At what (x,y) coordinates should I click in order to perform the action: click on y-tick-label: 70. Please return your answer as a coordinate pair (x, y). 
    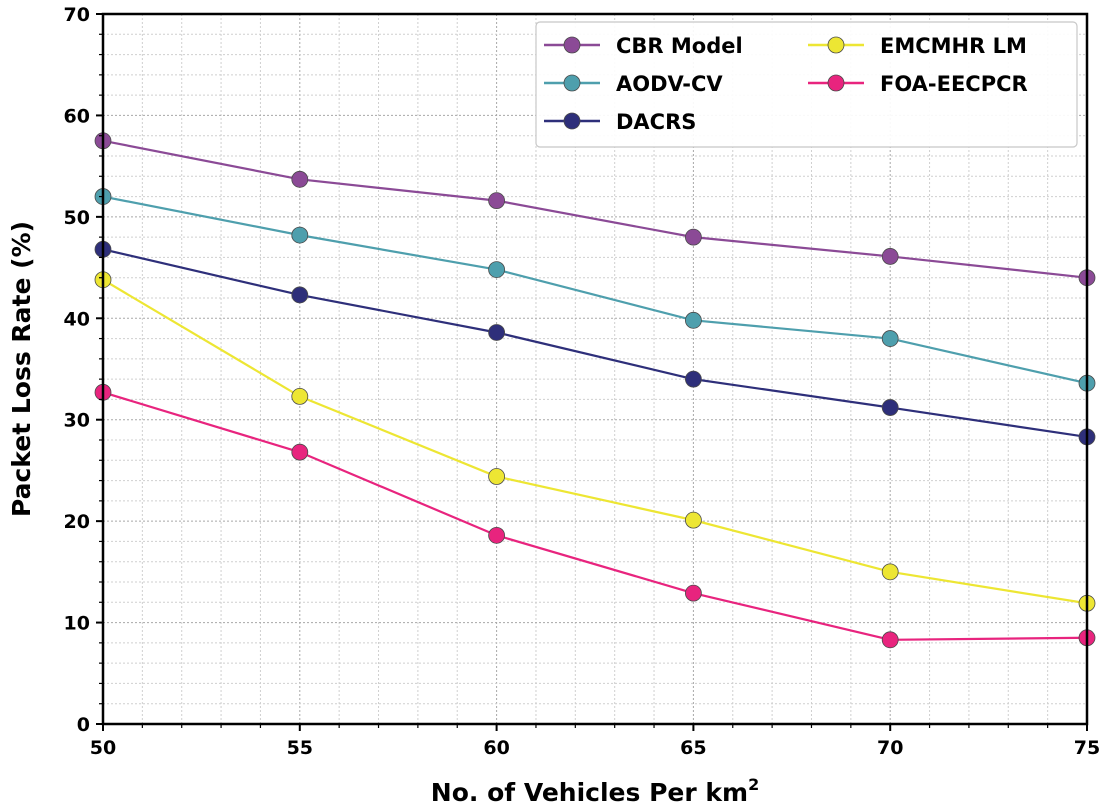
    Looking at the image, I should click on (77, 15).